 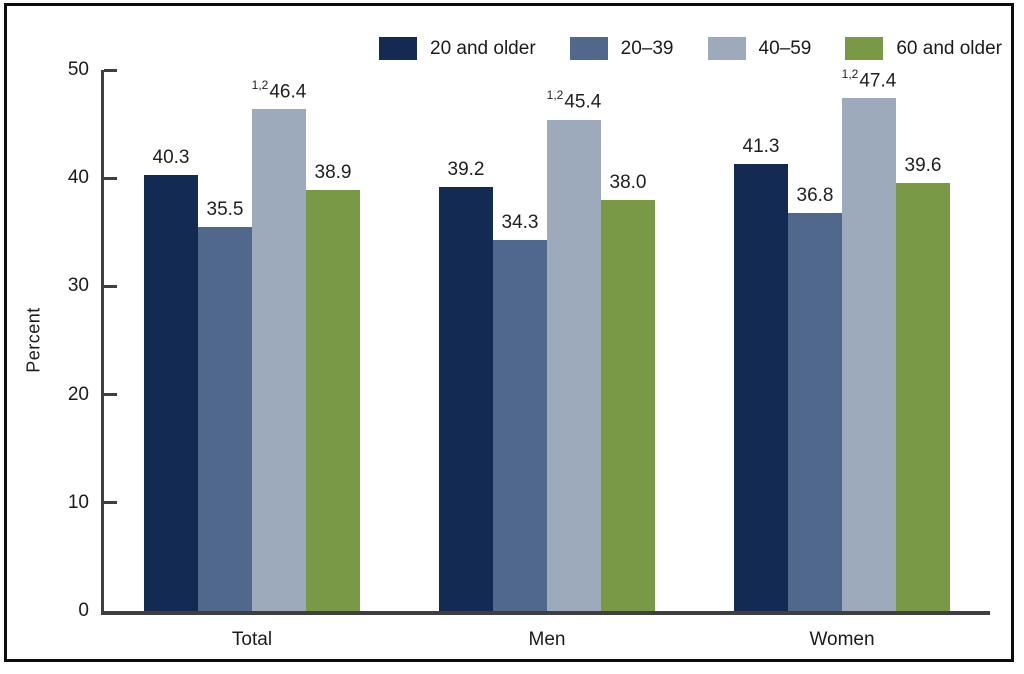 I want to click on bar-value-text: 41.3, so click(x=761, y=147).